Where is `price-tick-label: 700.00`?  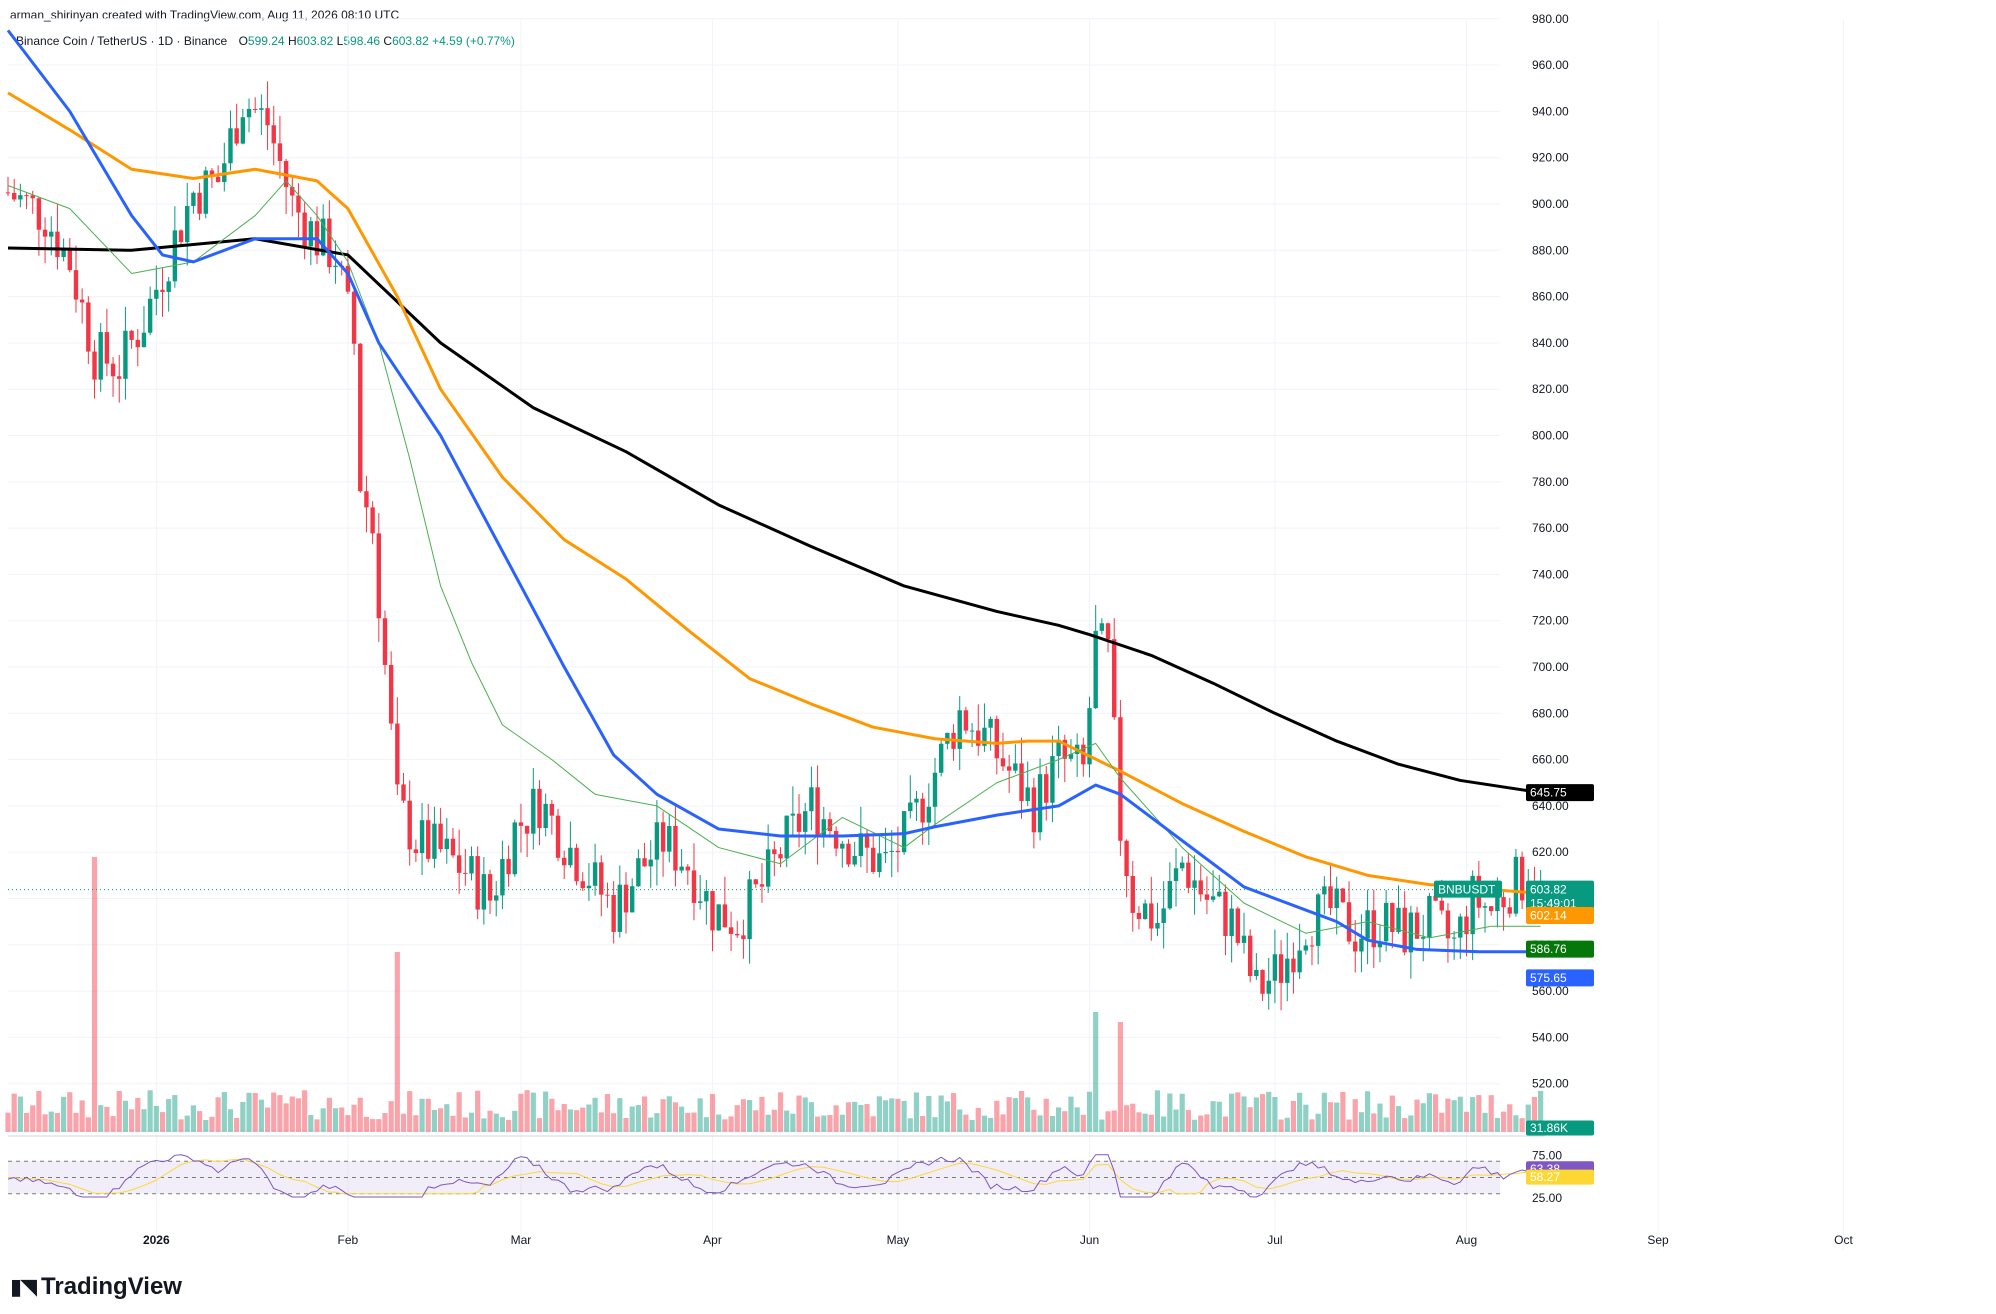 price-tick-label: 700.00 is located at coordinates (1550, 667).